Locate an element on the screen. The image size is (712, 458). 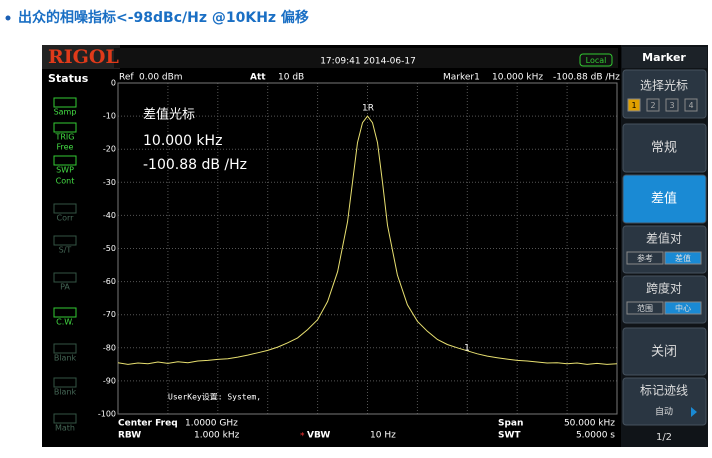
label: 10 Hz is located at coordinates (383, 436).